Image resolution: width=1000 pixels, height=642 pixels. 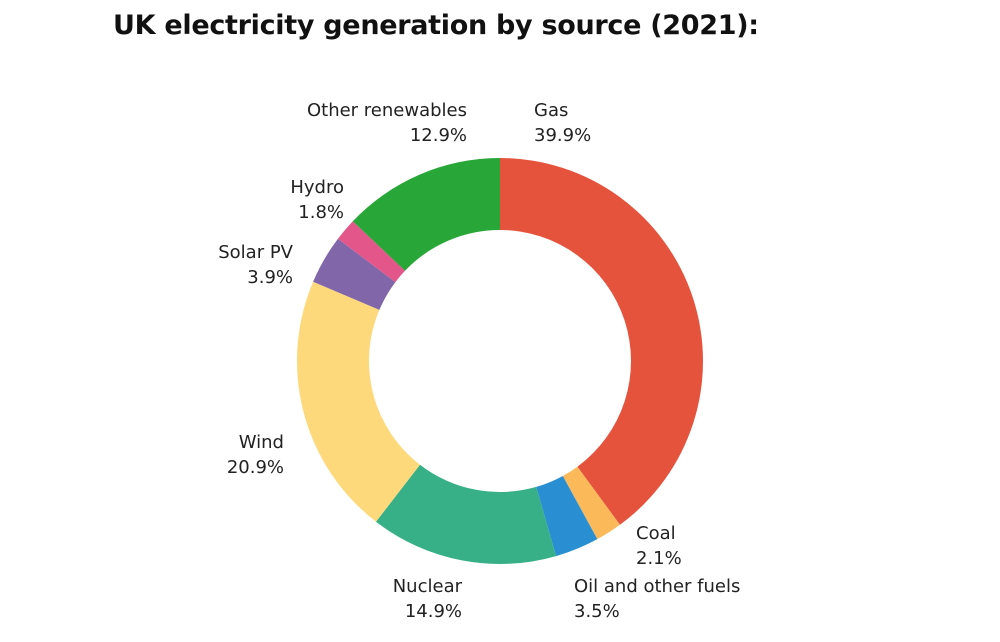 What do you see at coordinates (563, 123) in the screenshot?
I see `label-gas: Gas 39.9%` at bounding box center [563, 123].